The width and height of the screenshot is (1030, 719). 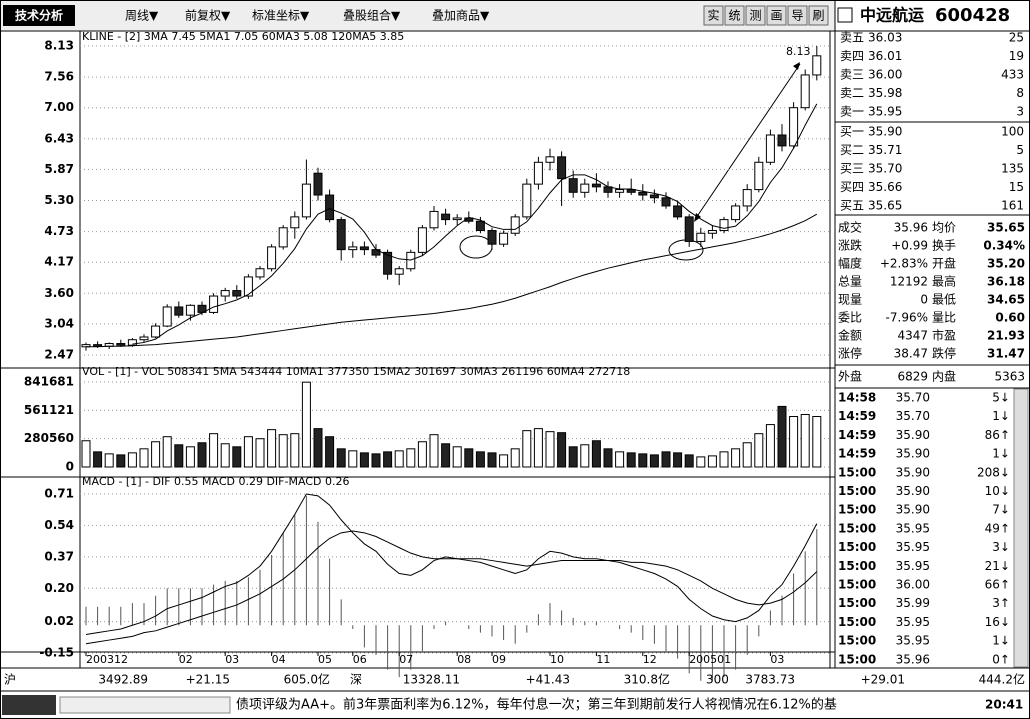 I want to click on stat-value: 0, so click(x=924, y=300).